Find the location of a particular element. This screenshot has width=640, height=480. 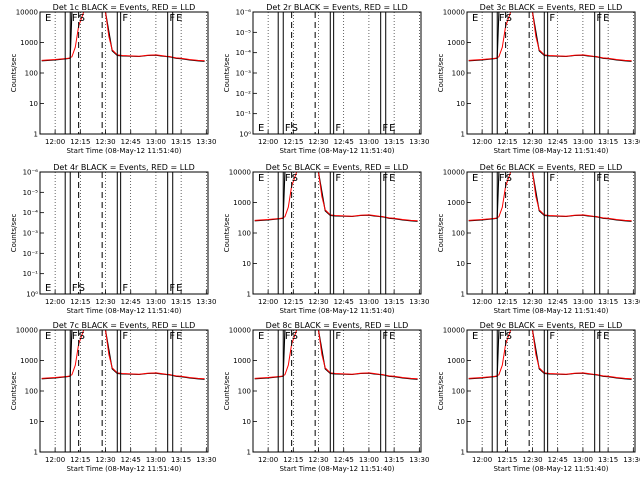

y-tick-label: 10⁻³ is located at coordinates (244, 74).